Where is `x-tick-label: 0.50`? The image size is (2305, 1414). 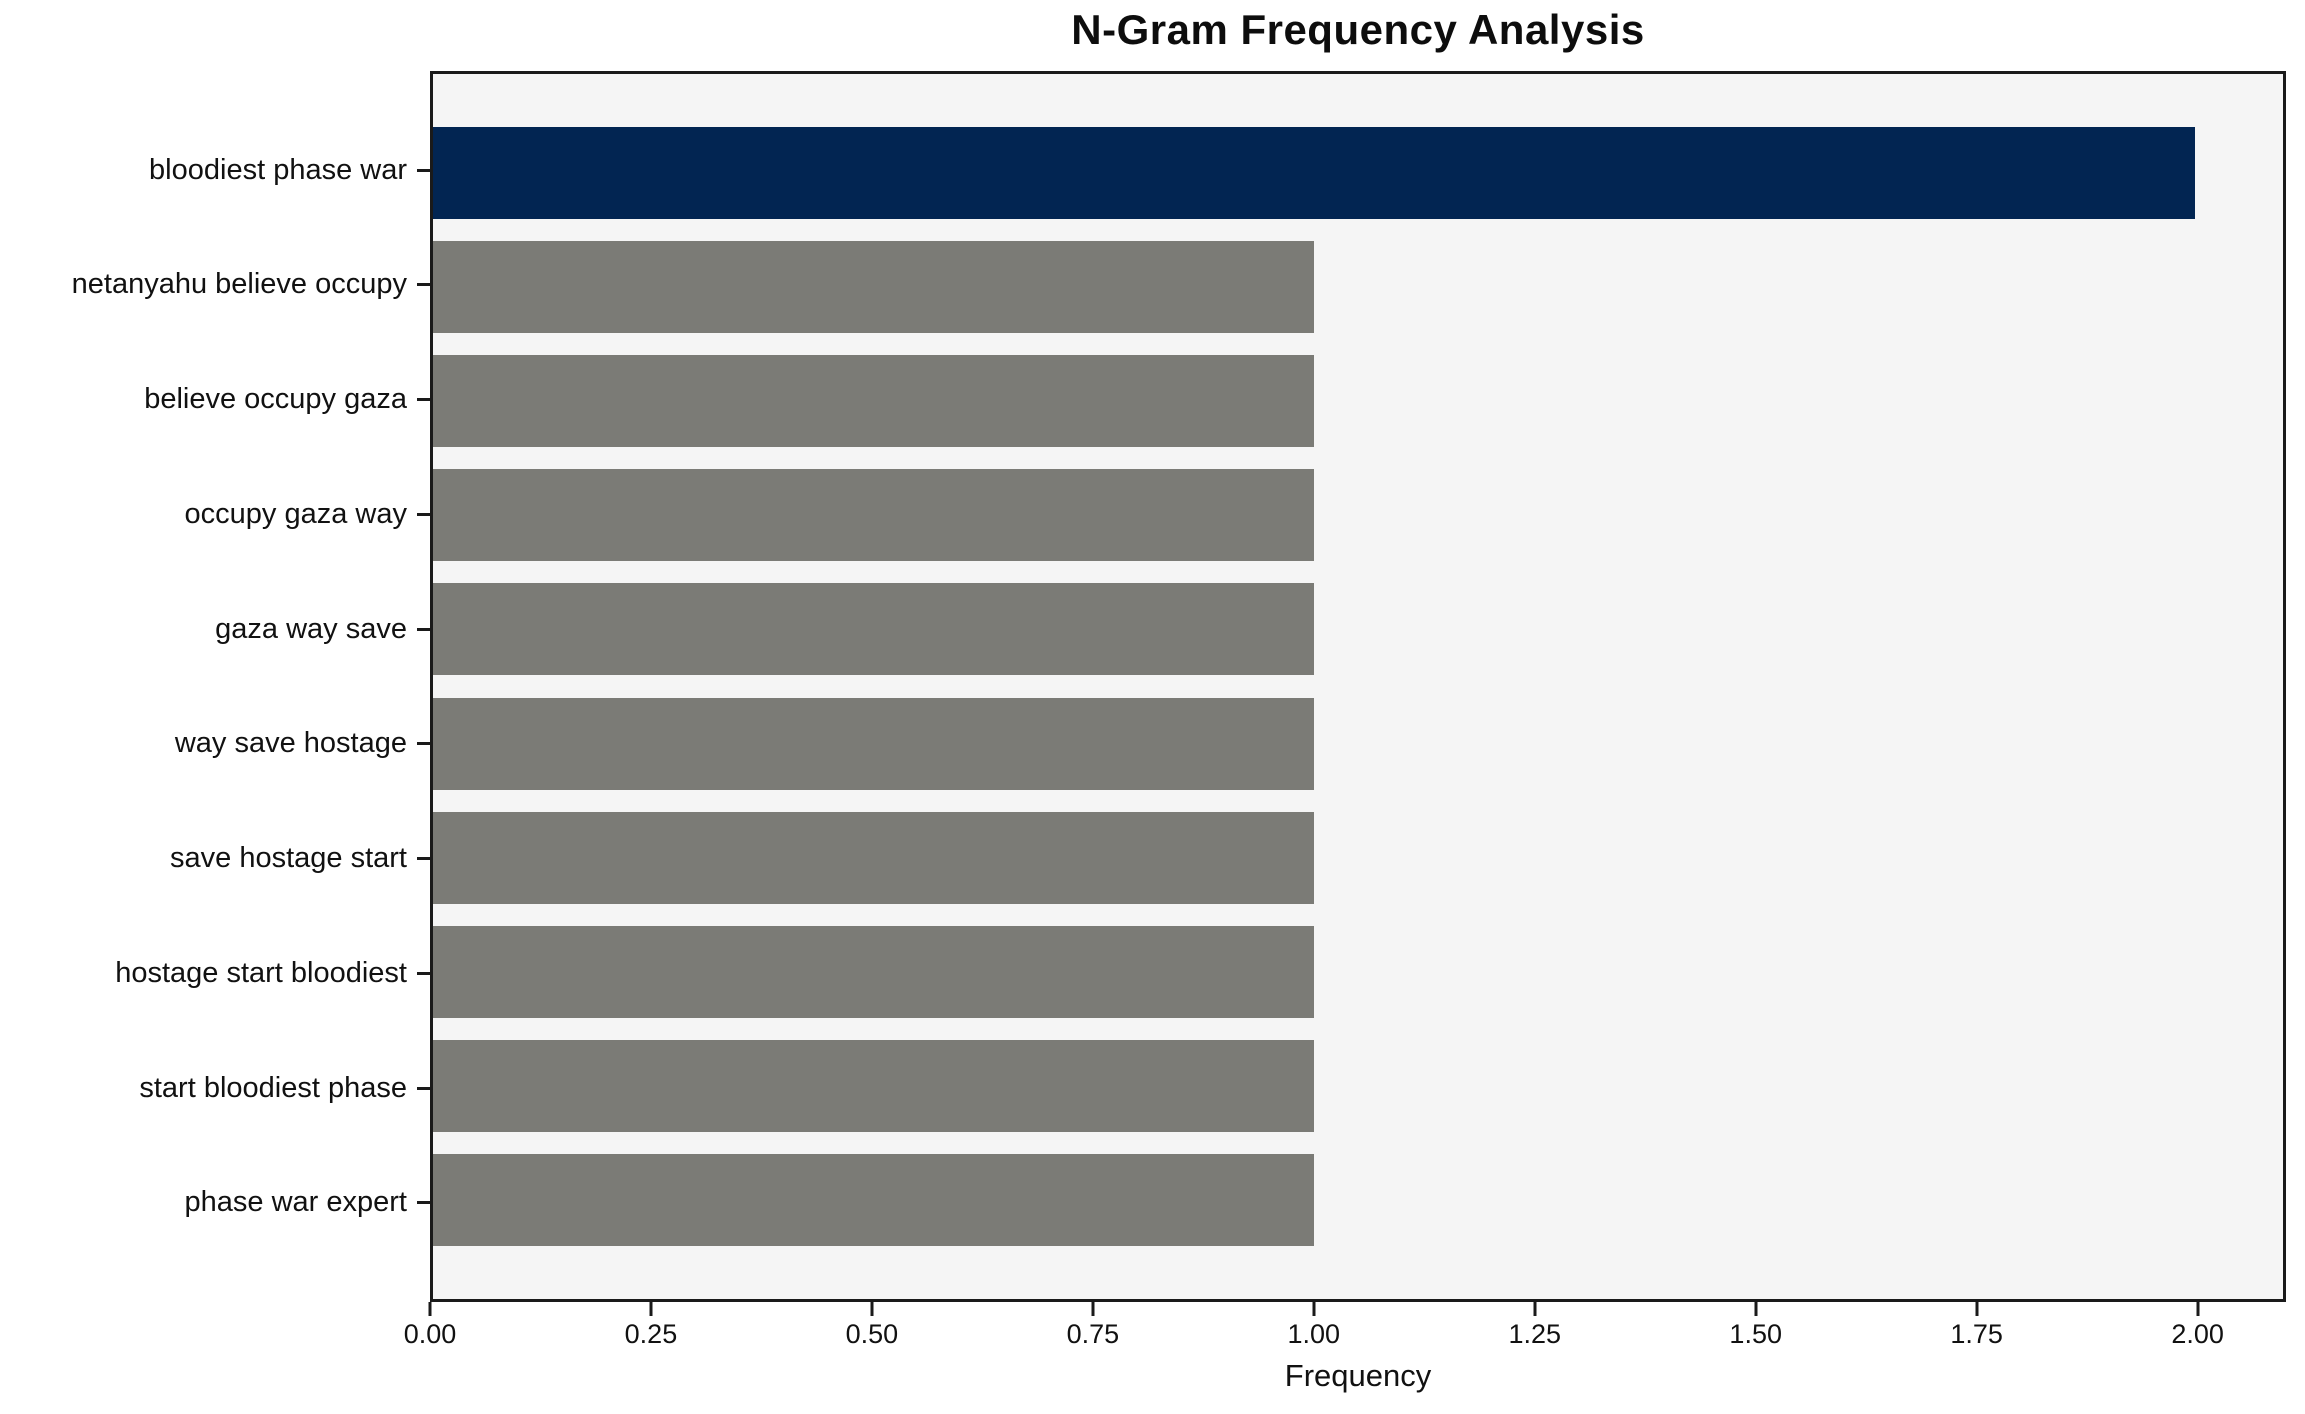
x-tick-label: 0.50 is located at coordinates (872, 1334).